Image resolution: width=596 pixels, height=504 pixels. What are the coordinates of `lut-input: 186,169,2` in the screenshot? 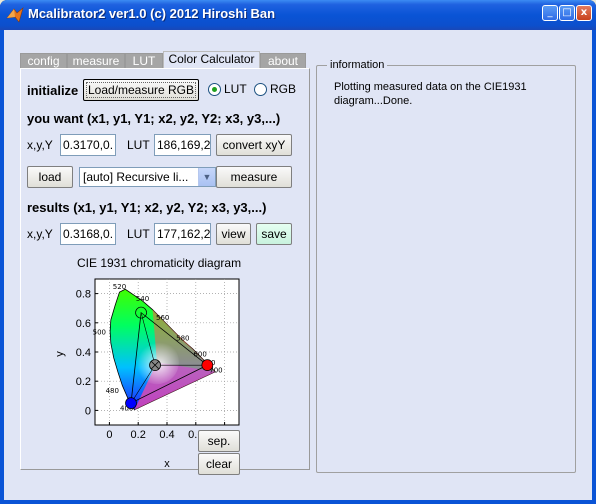 It's located at (182, 145).